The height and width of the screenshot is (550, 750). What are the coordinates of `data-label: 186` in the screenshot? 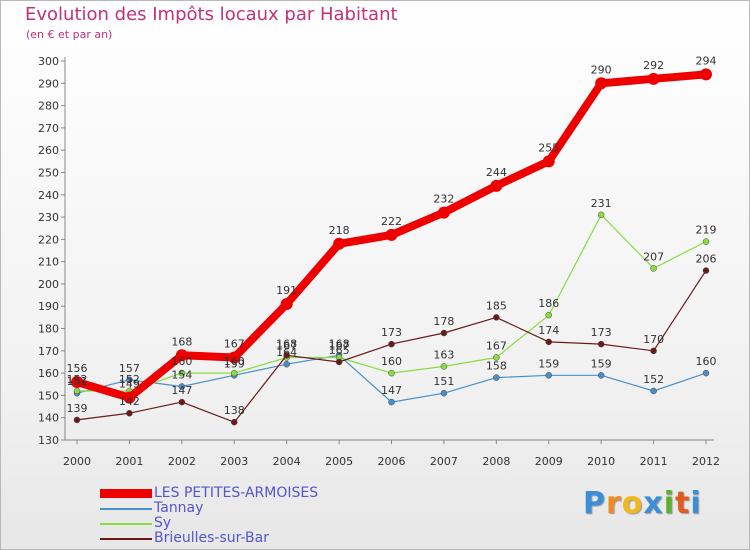 It's located at (548, 303).